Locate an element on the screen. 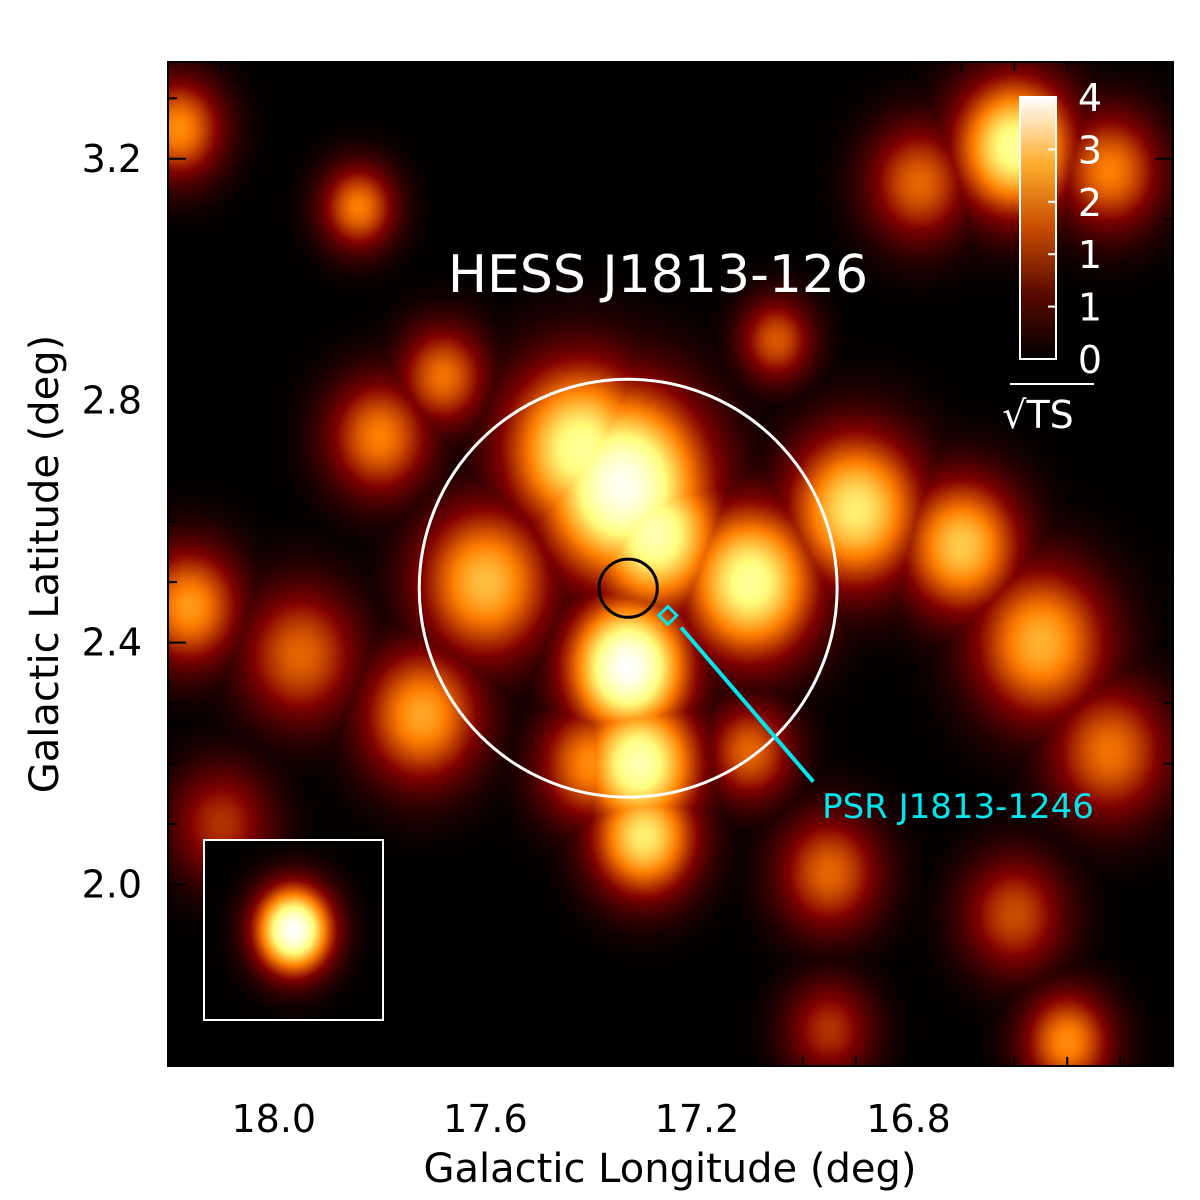  y-axis-label: Galactic Latitude (deg) is located at coordinates (45, 564).